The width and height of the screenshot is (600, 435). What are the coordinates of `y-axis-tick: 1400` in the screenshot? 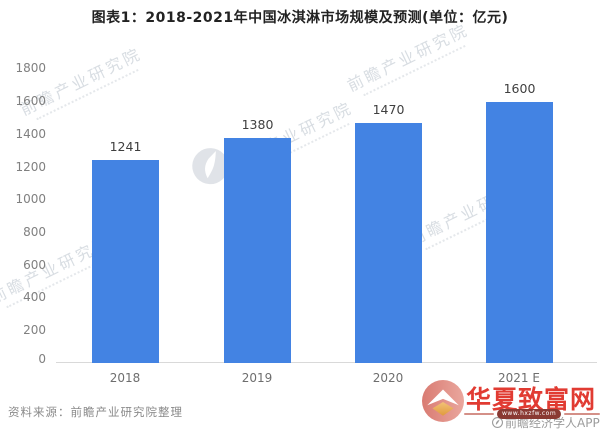 It's located at (30, 134).